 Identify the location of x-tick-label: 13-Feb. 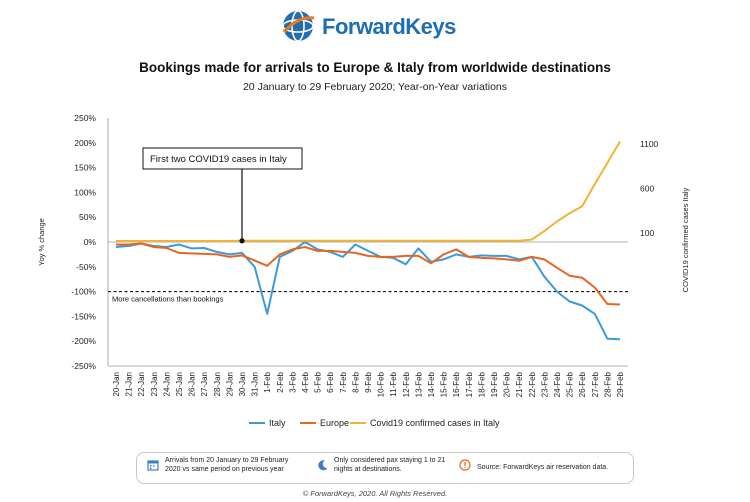
(418, 384).